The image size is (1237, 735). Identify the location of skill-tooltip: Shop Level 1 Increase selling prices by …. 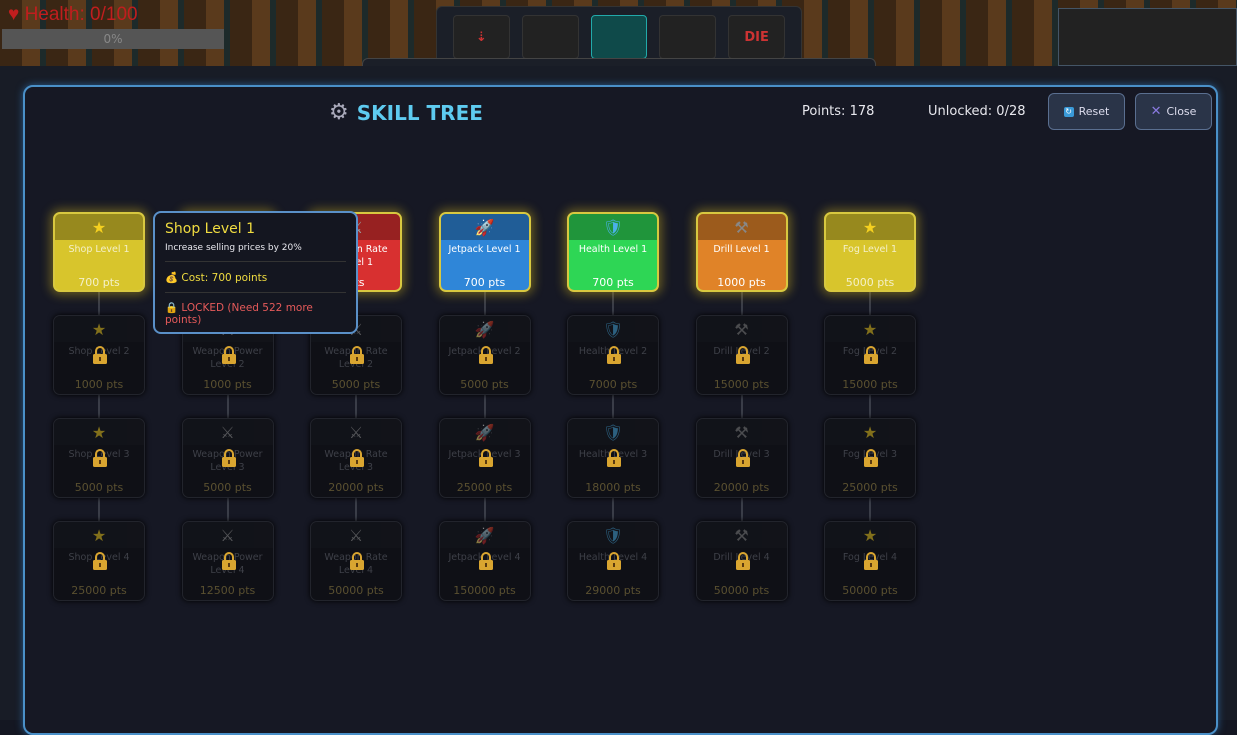
(255, 272).